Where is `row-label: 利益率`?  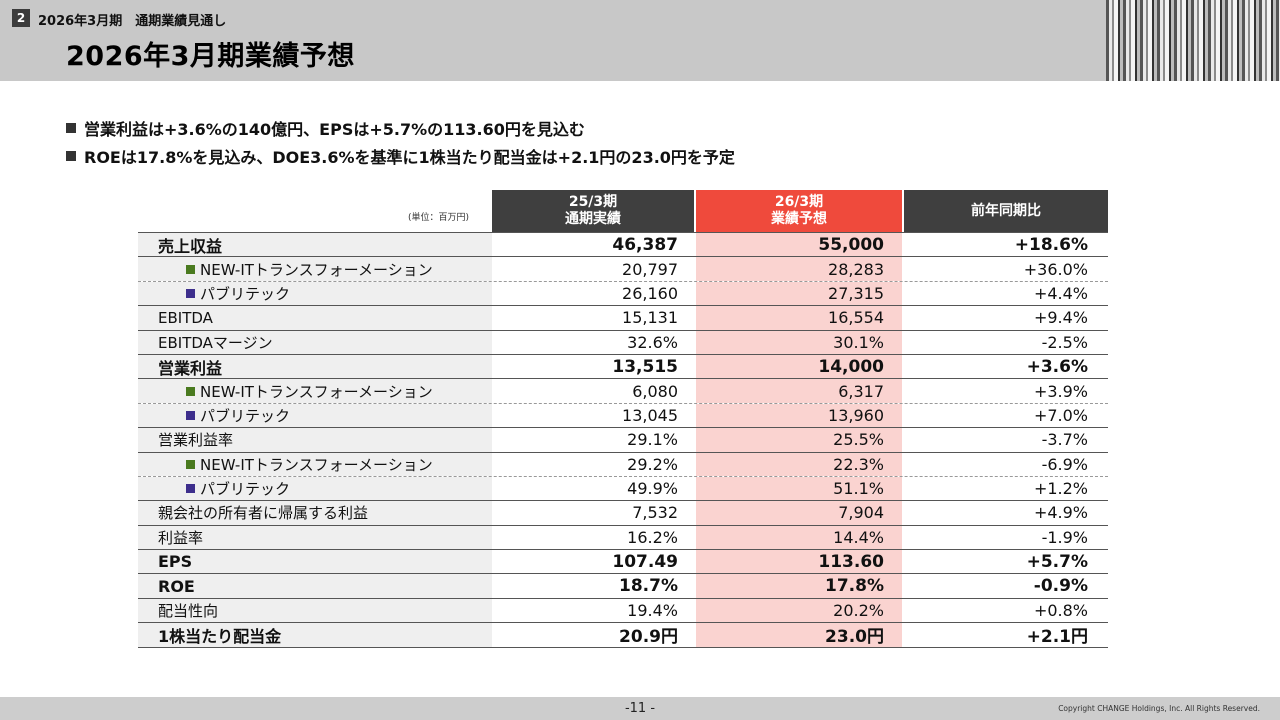
row-label: 利益率 is located at coordinates (181, 537).